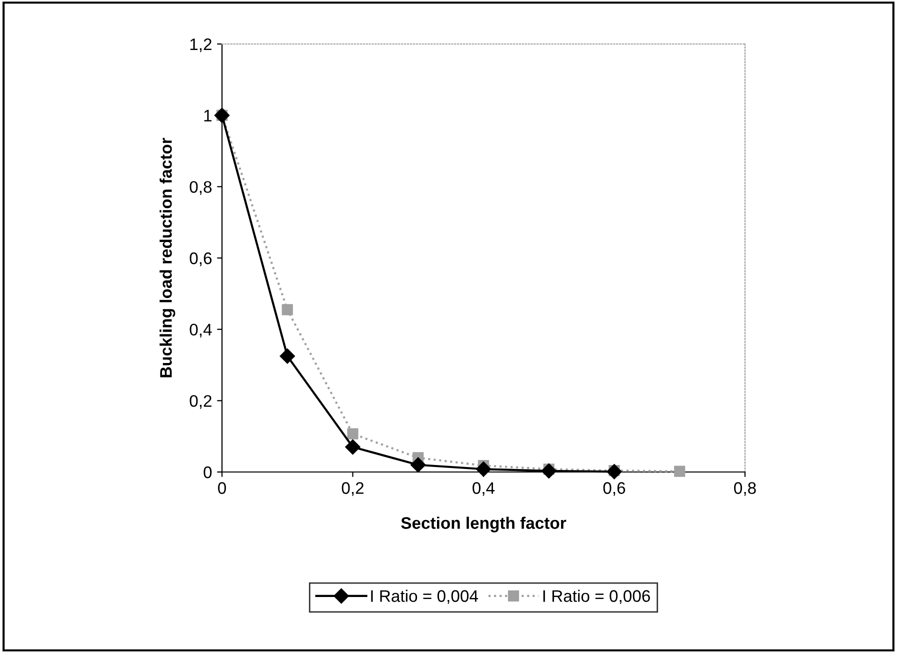  I want to click on x-tick-label: 0, so click(222, 488).